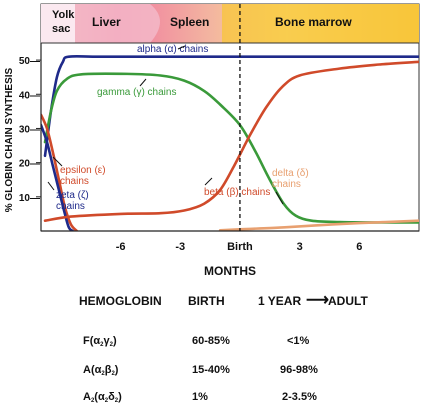 The image size is (428, 416). I want to click on series-label-delta-chains: chains, so click(286, 184).